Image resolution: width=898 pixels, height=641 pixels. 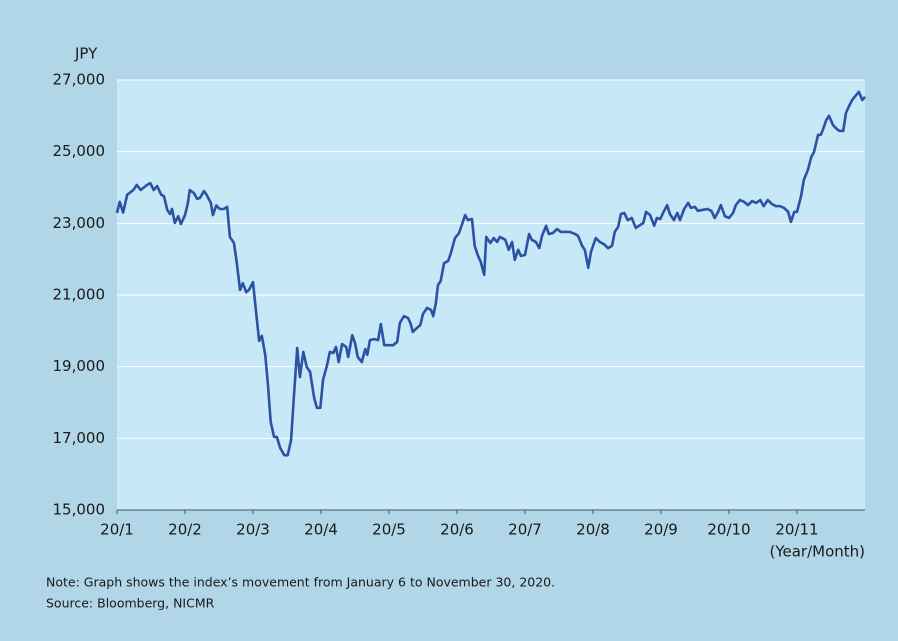 What do you see at coordinates (457, 530) in the screenshot?
I see `x-tick-label: 20/6` at bounding box center [457, 530].